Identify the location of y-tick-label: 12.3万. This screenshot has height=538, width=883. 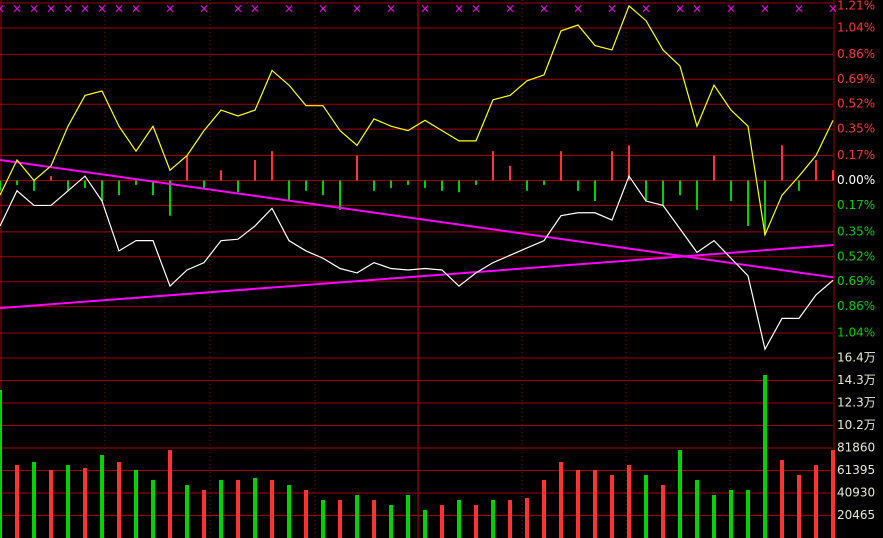
(856, 403).